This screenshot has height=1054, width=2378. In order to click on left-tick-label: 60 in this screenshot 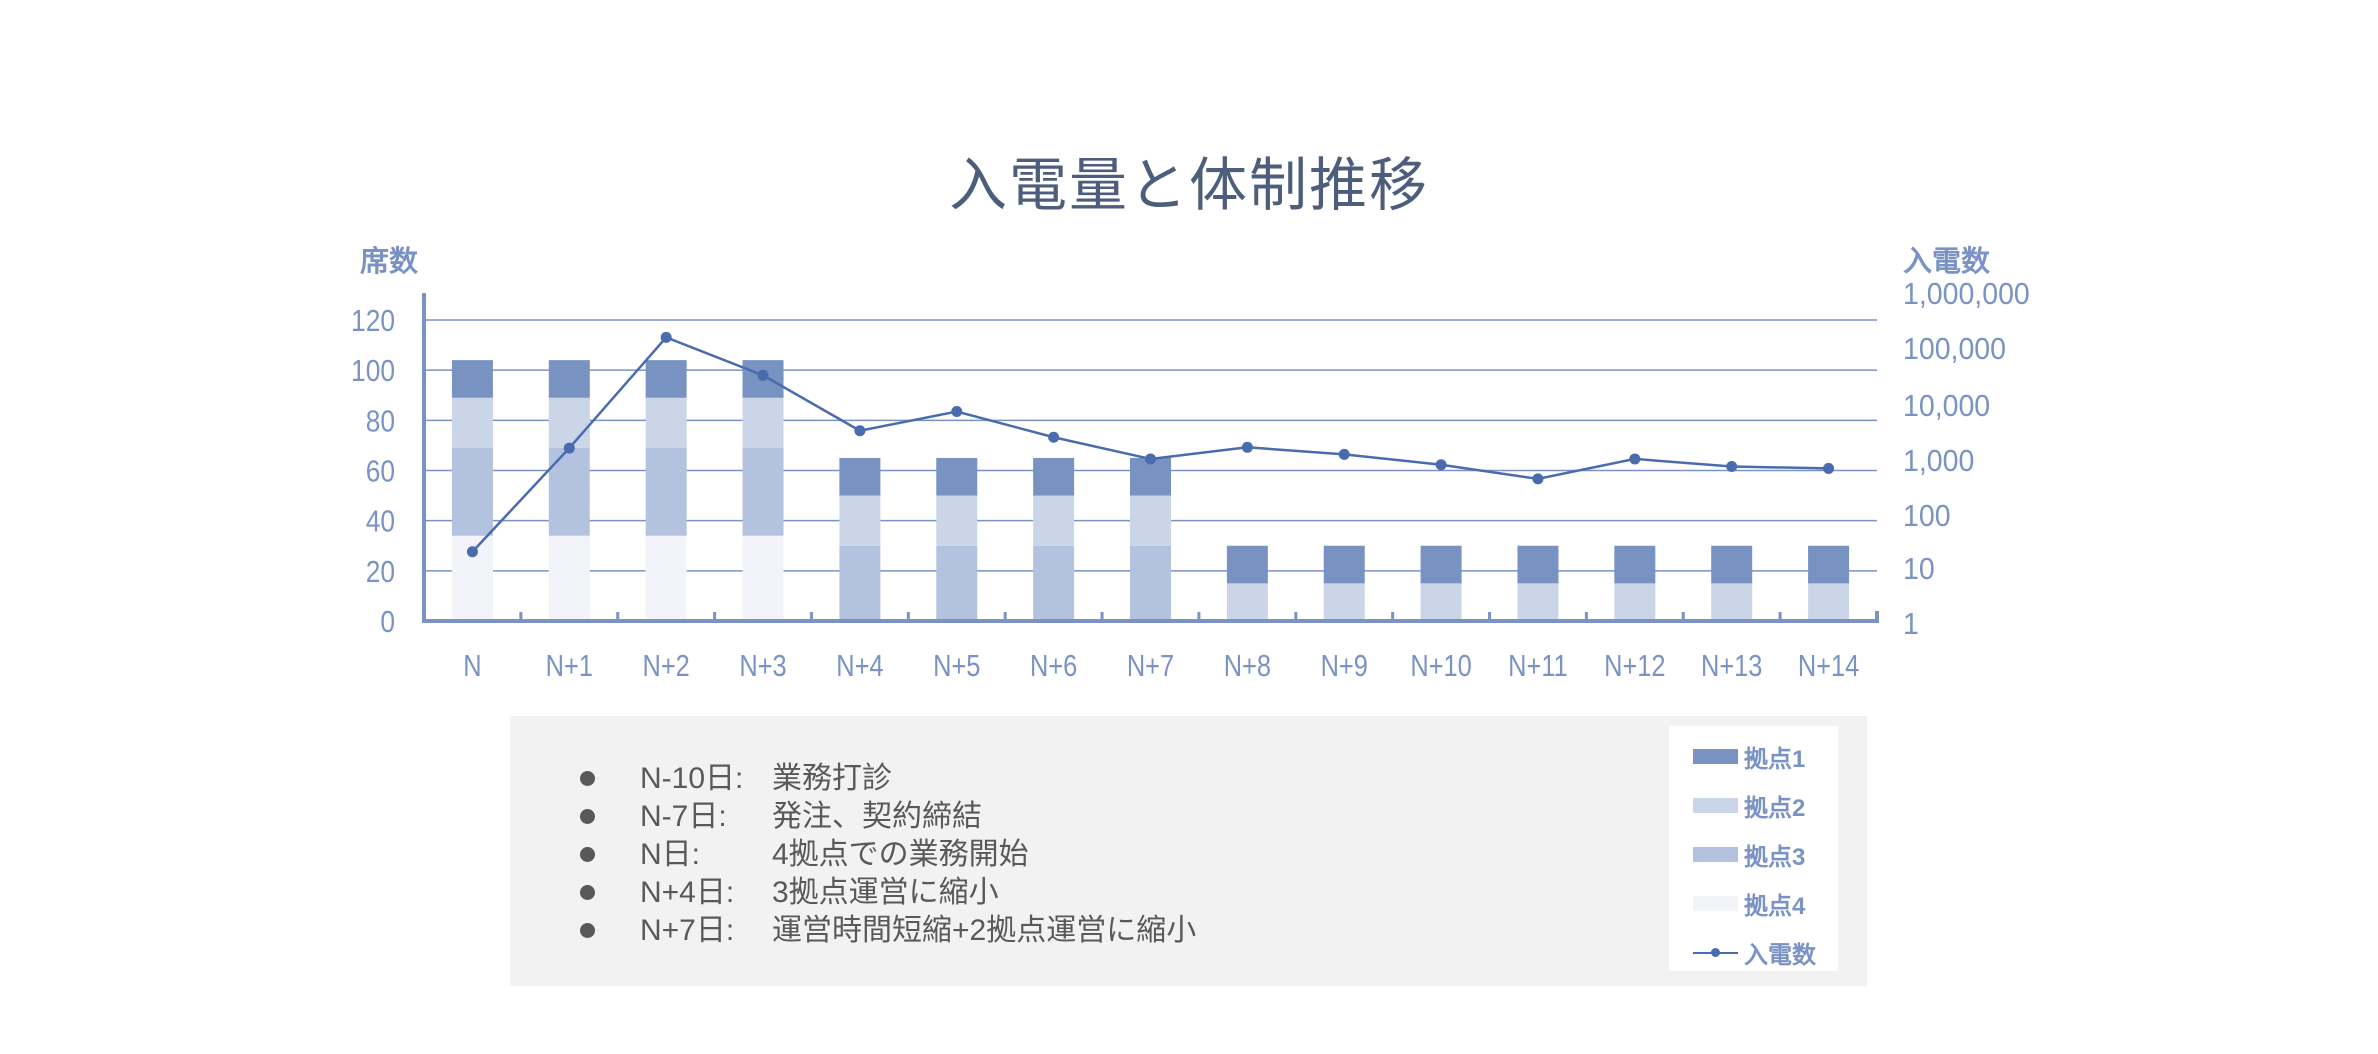, I will do `click(380, 472)`.